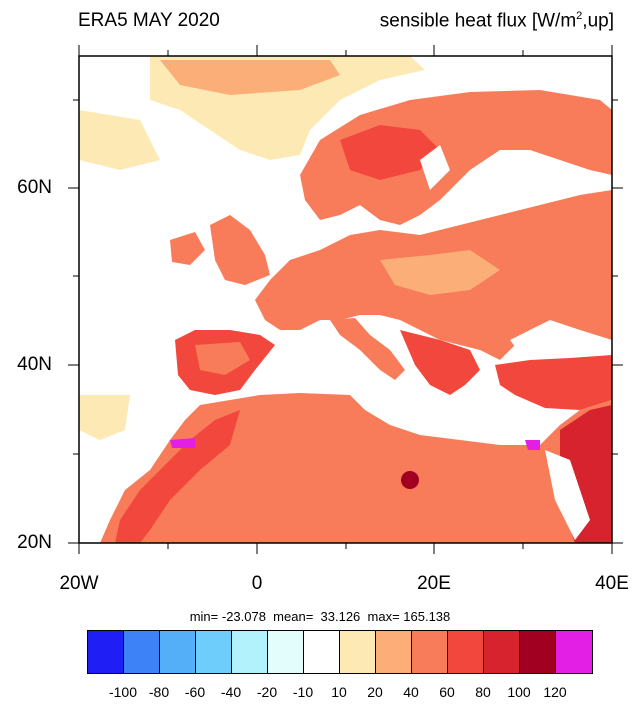 The image size is (640, 708). I want to click on colorbar-label: -60, so click(195, 692).